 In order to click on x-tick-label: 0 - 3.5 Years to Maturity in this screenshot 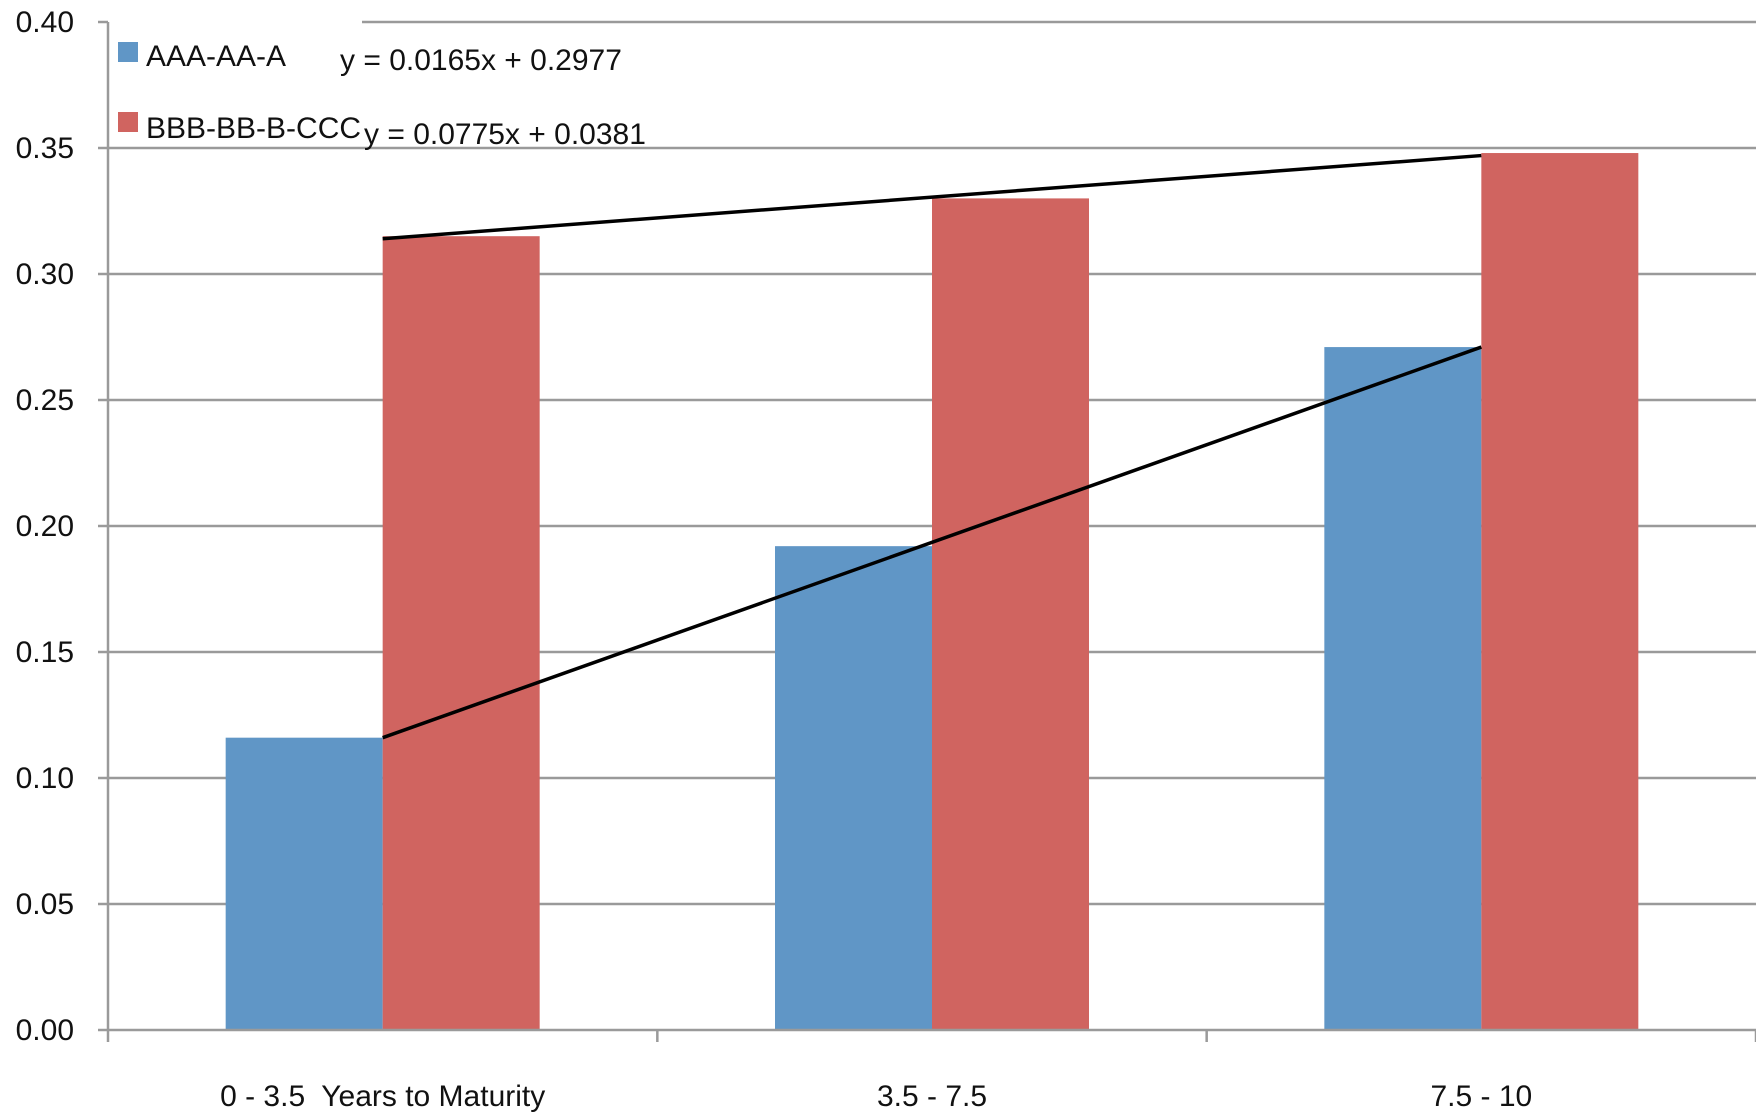, I will do `click(382, 1096)`.